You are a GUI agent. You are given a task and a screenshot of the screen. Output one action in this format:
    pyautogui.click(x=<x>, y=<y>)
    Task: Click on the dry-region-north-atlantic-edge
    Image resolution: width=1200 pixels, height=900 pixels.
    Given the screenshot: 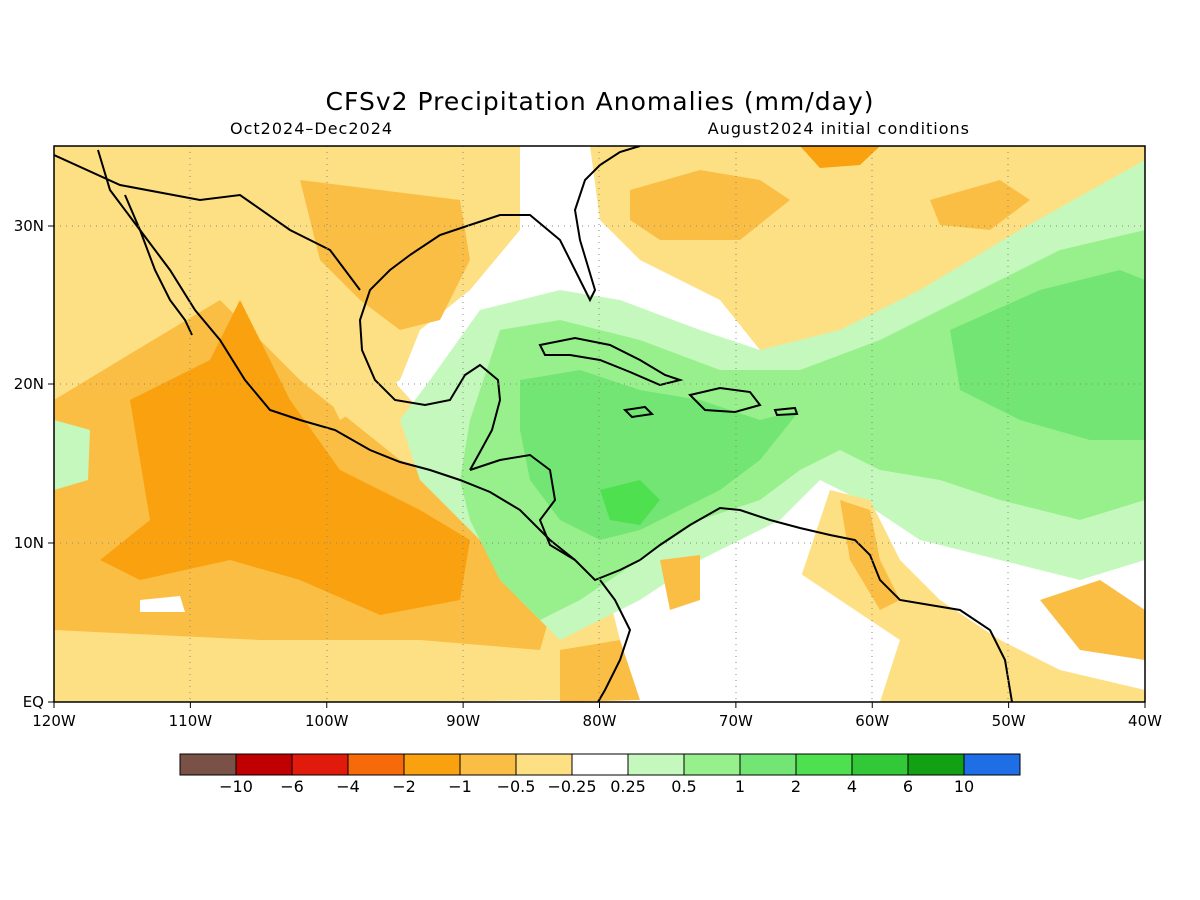 What is the action you would take?
    pyautogui.click(x=840, y=157)
    